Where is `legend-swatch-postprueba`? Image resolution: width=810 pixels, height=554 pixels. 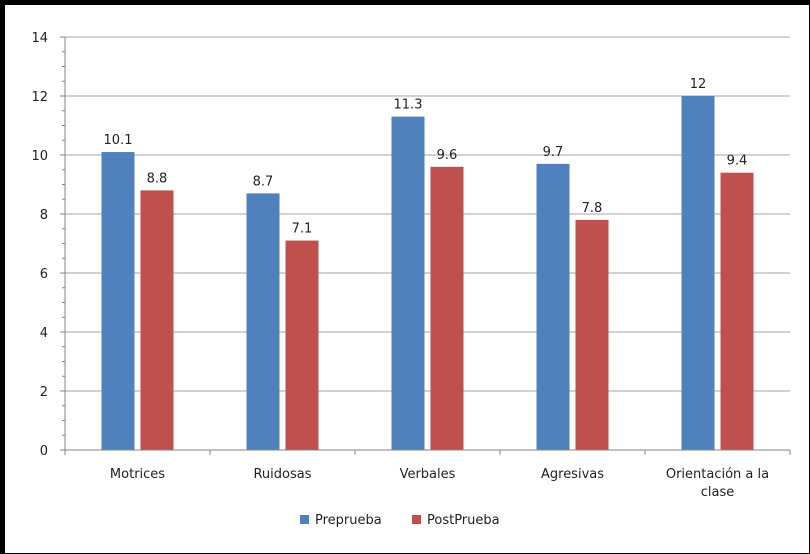
legend-swatch-postprueba is located at coordinates (416, 519).